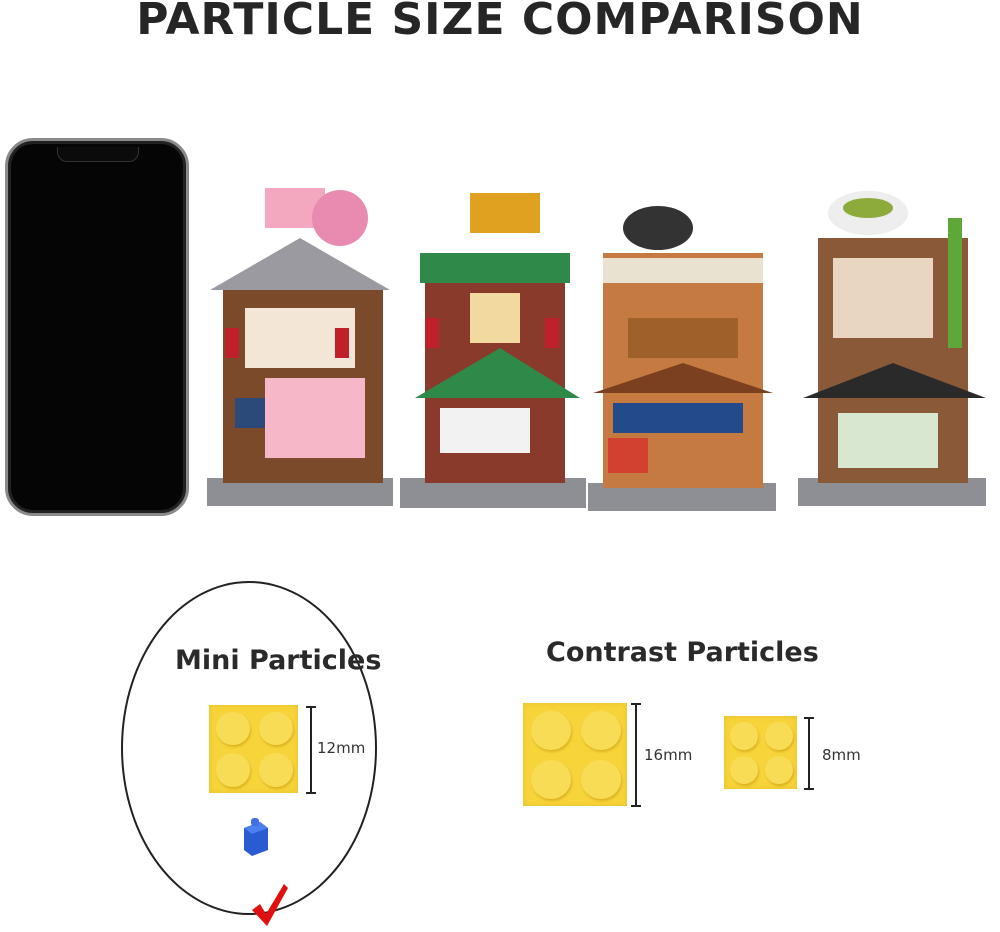 The width and height of the screenshot is (1000, 932). What do you see at coordinates (760, 752) in the screenshot?
I see `contrast-small-brick` at bounding box center [760, 752].